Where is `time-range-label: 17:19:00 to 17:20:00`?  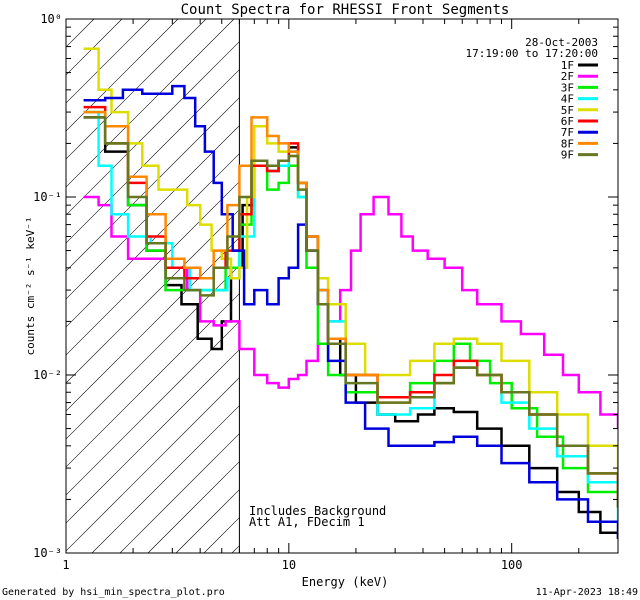
time-range-label: 17:19:00 to 17:20:00 is located at coordinates (532, 53).